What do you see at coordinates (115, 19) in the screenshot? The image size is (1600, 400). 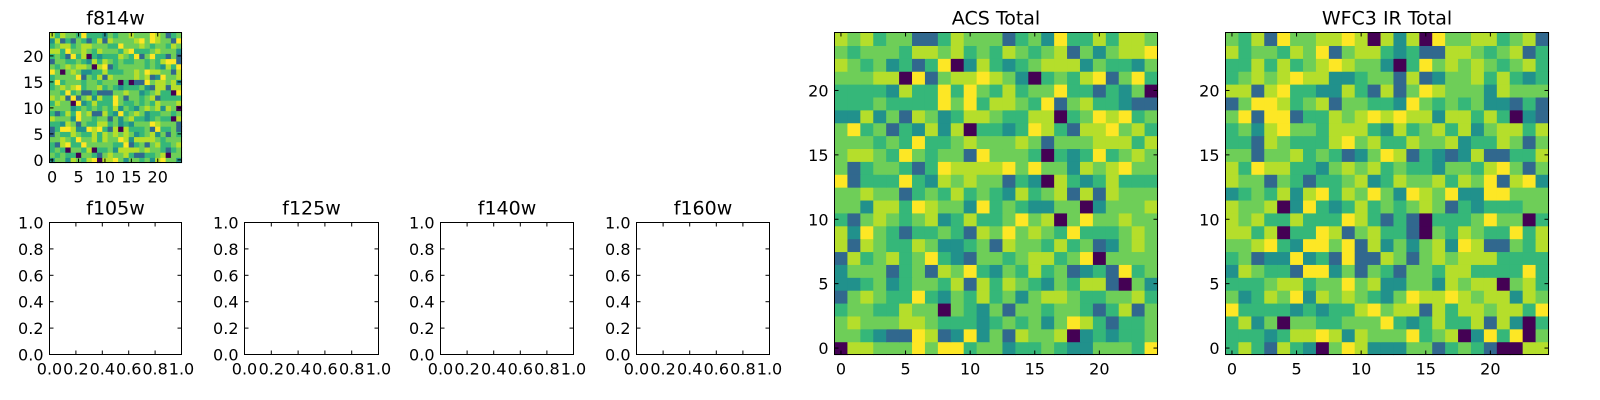 I see `chart-title: f814w` at bounding box center [115, 19].